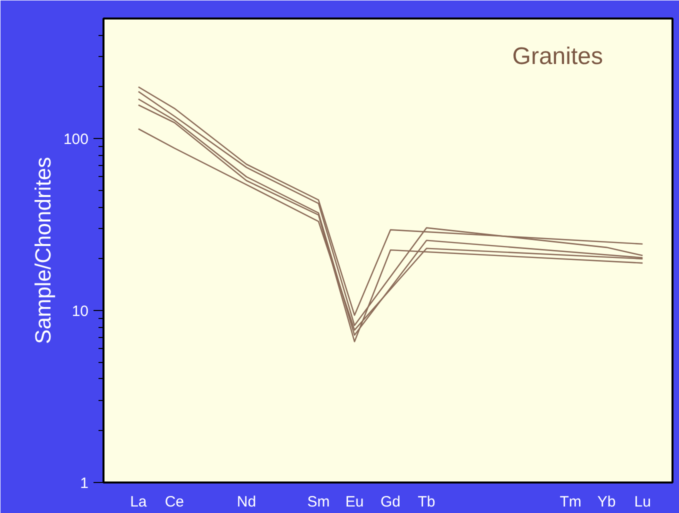  What do you see at coordinates (43, 250) in the screenshot?
I see `y-axis-title: Sample/Chondrites` at bounding box center [43, 250].